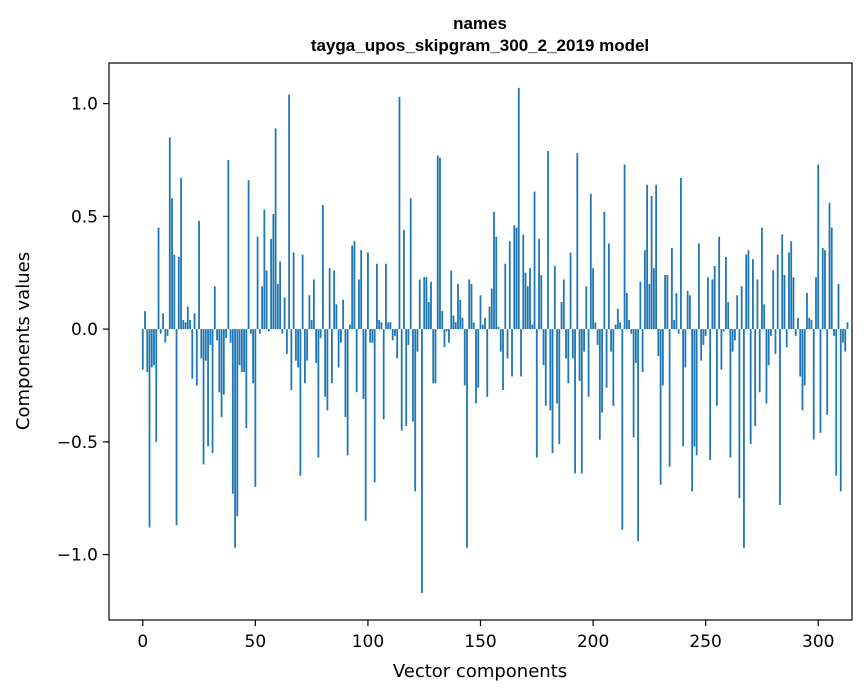 The width and height of the screenshot is (867, 696). I want to click on x-axis-ticks: 0 50 100 150 200 250 300, so click(485, 636).